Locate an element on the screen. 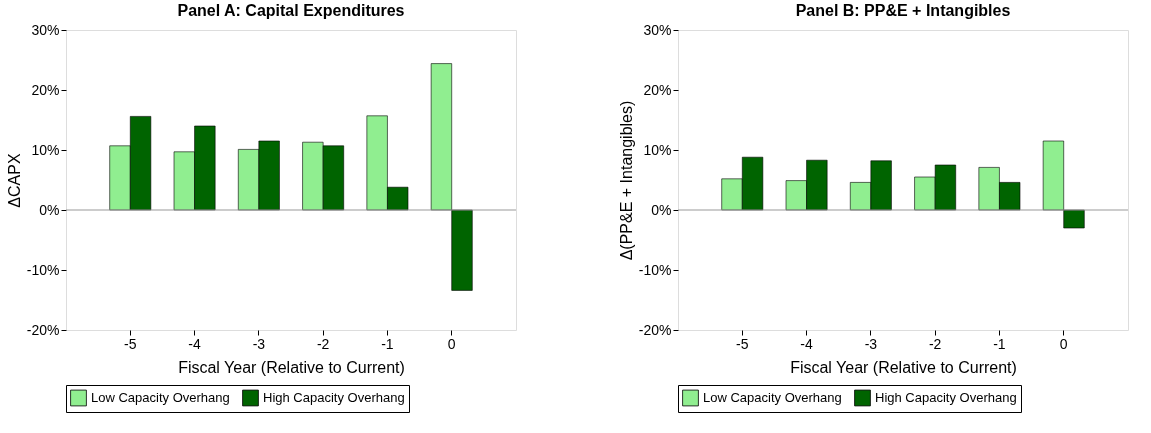 Image resolution: width=1151 pixels, height=433 pixels. chart-title: Panel A: Capital Expenditures is located at coordinates (291, 10).